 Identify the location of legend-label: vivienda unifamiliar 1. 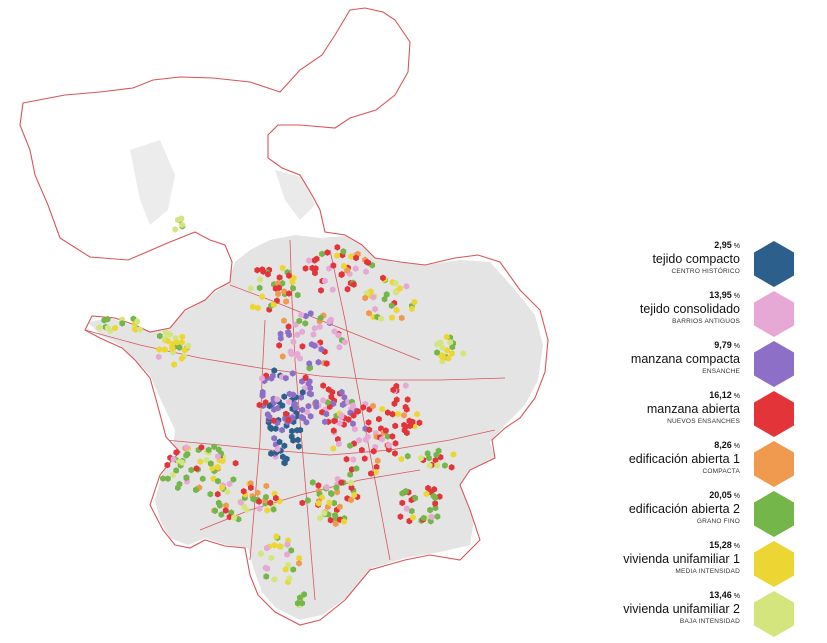
(681, 559).